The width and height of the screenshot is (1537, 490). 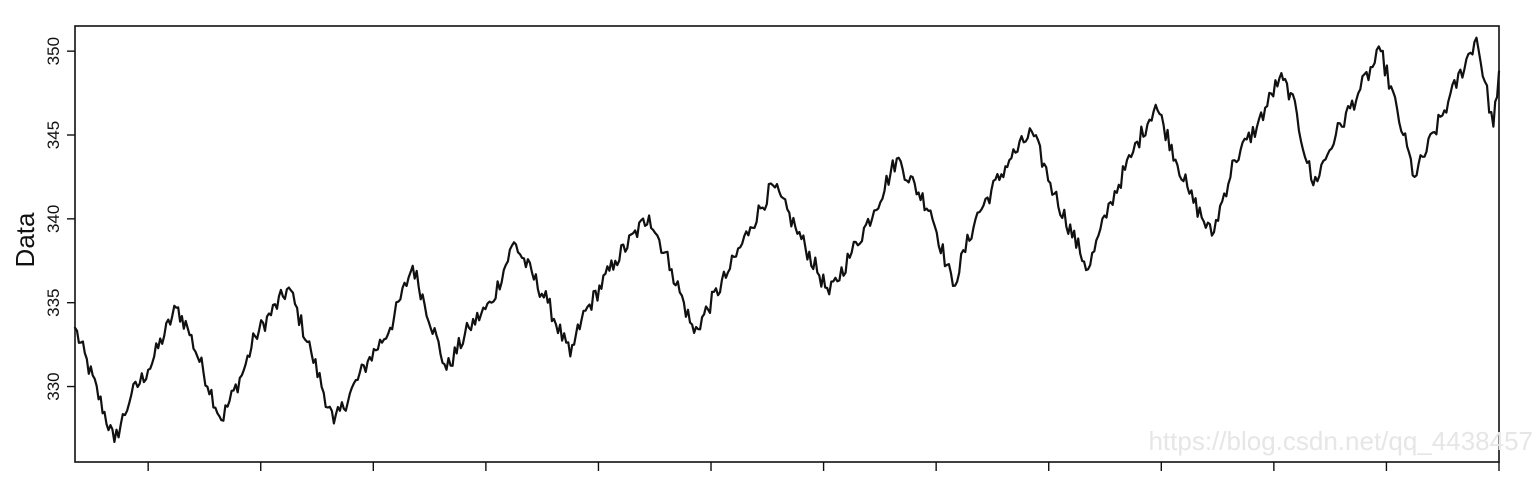 I want to click on y-tick-label-340: 340, so click(x=53, y=219).